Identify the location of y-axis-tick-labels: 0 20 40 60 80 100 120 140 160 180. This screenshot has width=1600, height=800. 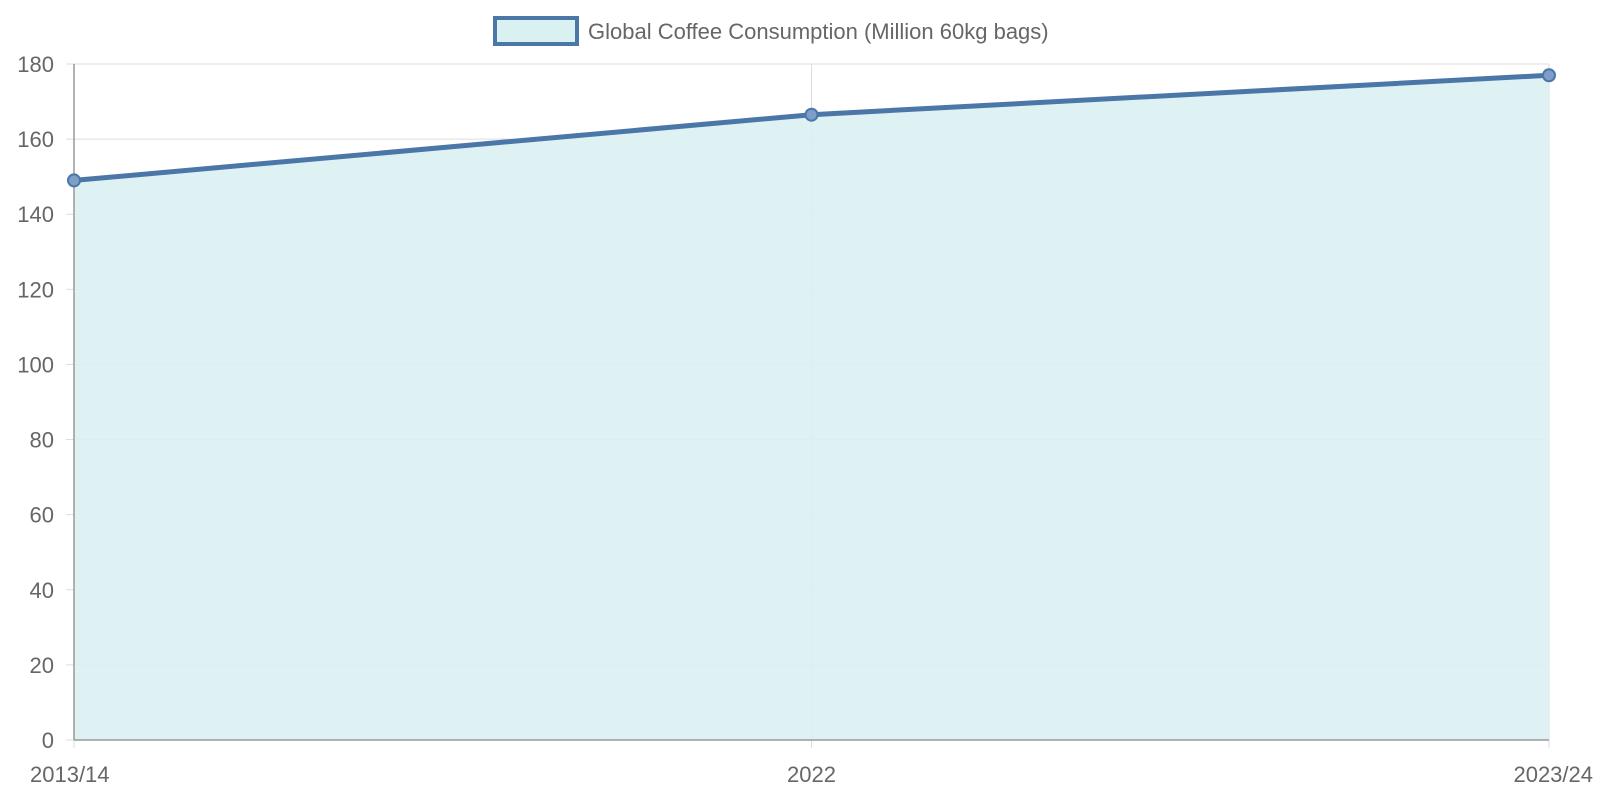
(35, 402).